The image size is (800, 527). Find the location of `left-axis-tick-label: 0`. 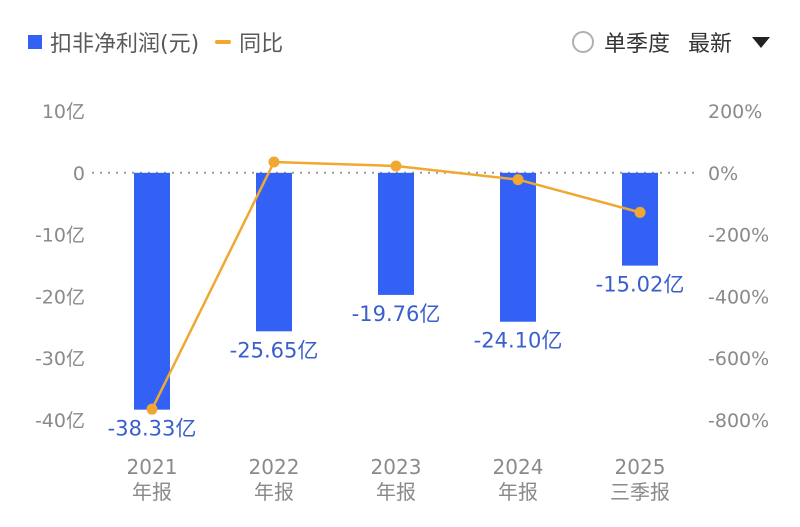

left-axis-tick-label: 0 is located at coordinates (79, 174).